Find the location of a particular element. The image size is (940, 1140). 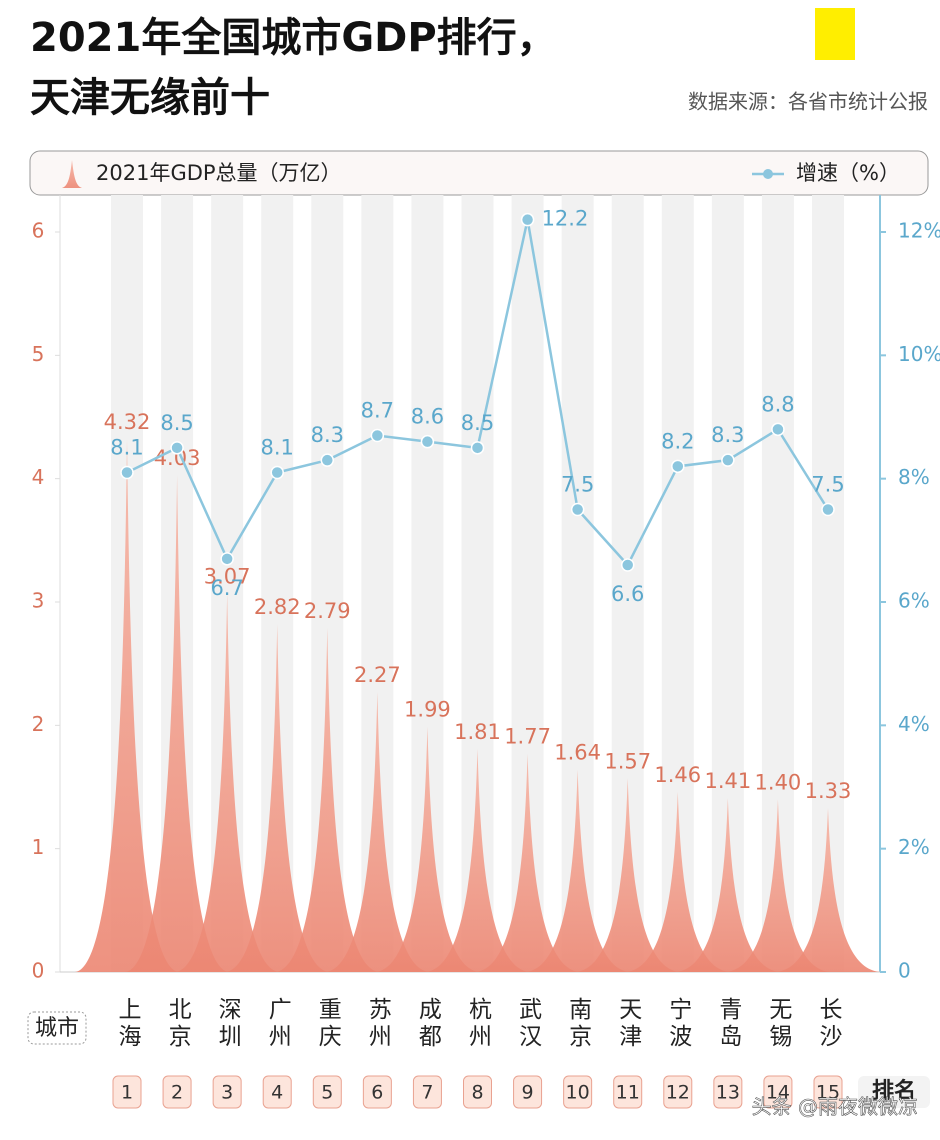

rank-label: 14 is located at coordinates (778, 1093).